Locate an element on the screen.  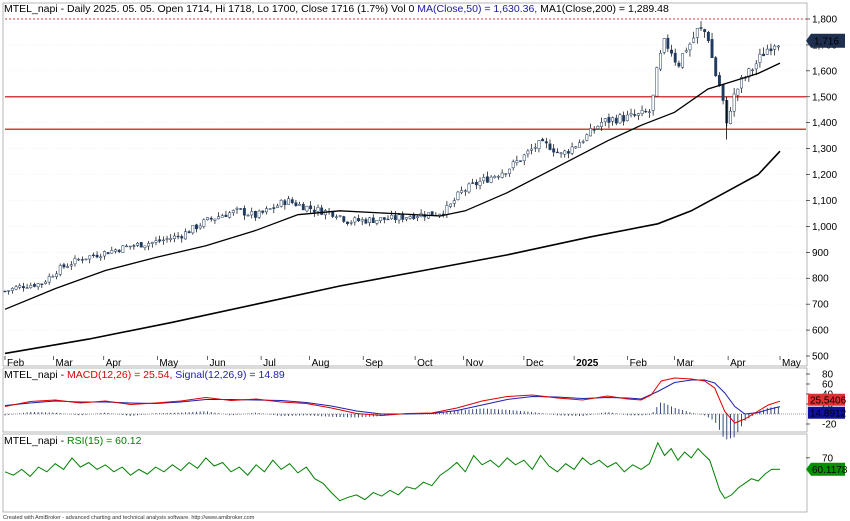
rsi-y-axis: 70 is located at coordinates (820, 458).